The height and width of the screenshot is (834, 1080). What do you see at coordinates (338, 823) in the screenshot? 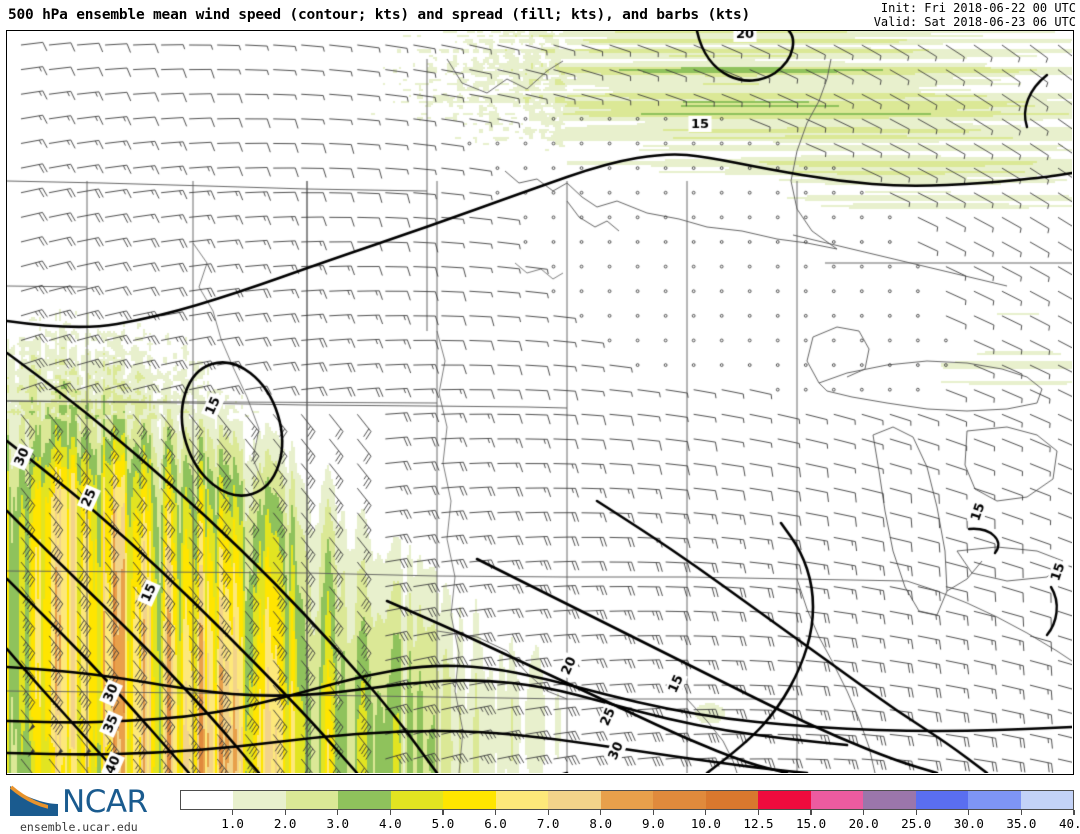
I see `colorbar-tick-label: 3.0` at bounding box center [338, 823].